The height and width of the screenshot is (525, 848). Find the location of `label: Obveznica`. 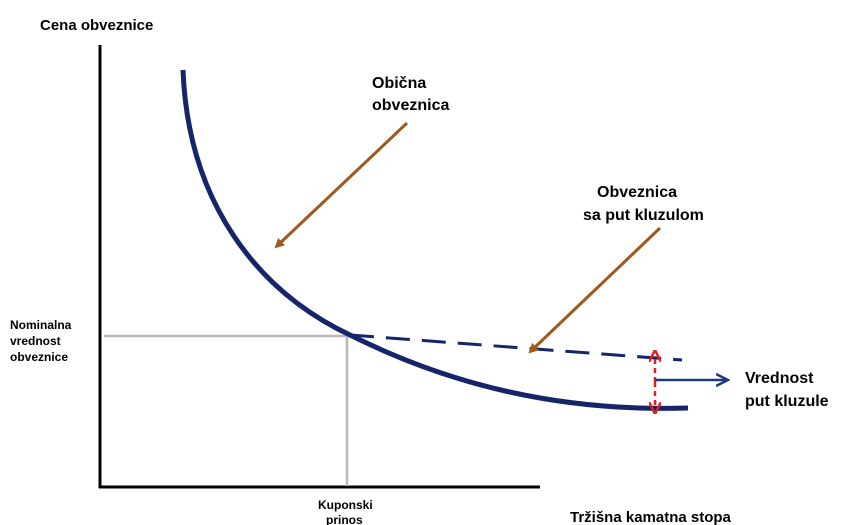

label: Obveznica is located at coordinates (637, 192).